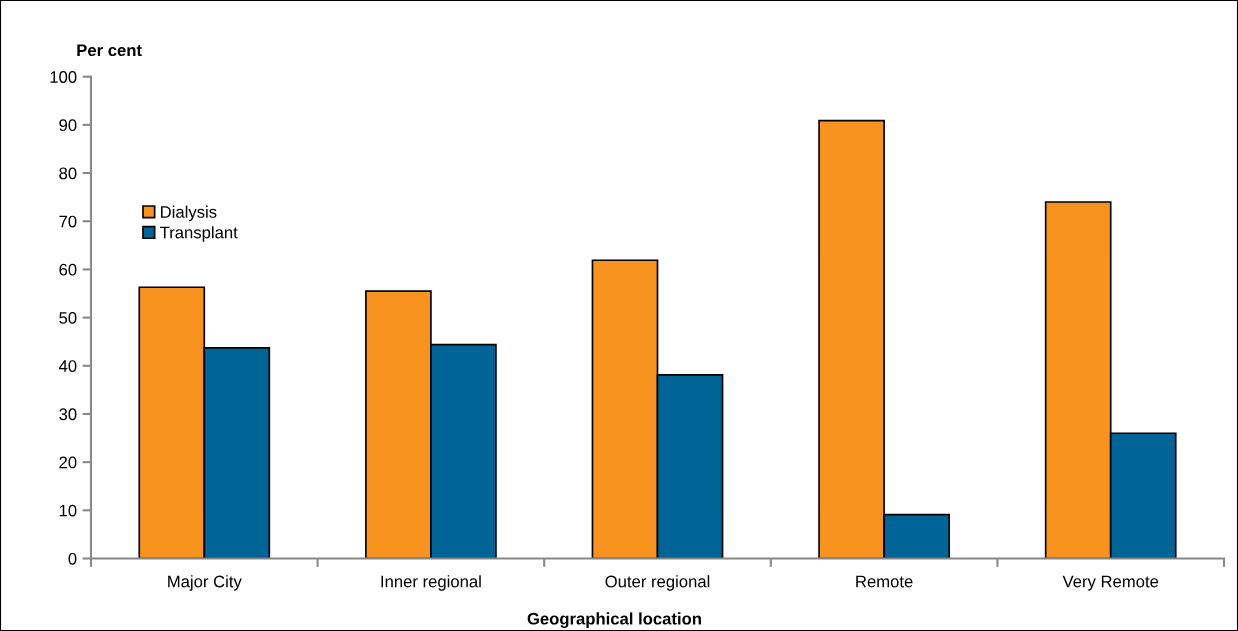 The width and height of the screenshot is (1238, 631). I want to click on x-tick-label: Very Remote, so click(1110, 583).